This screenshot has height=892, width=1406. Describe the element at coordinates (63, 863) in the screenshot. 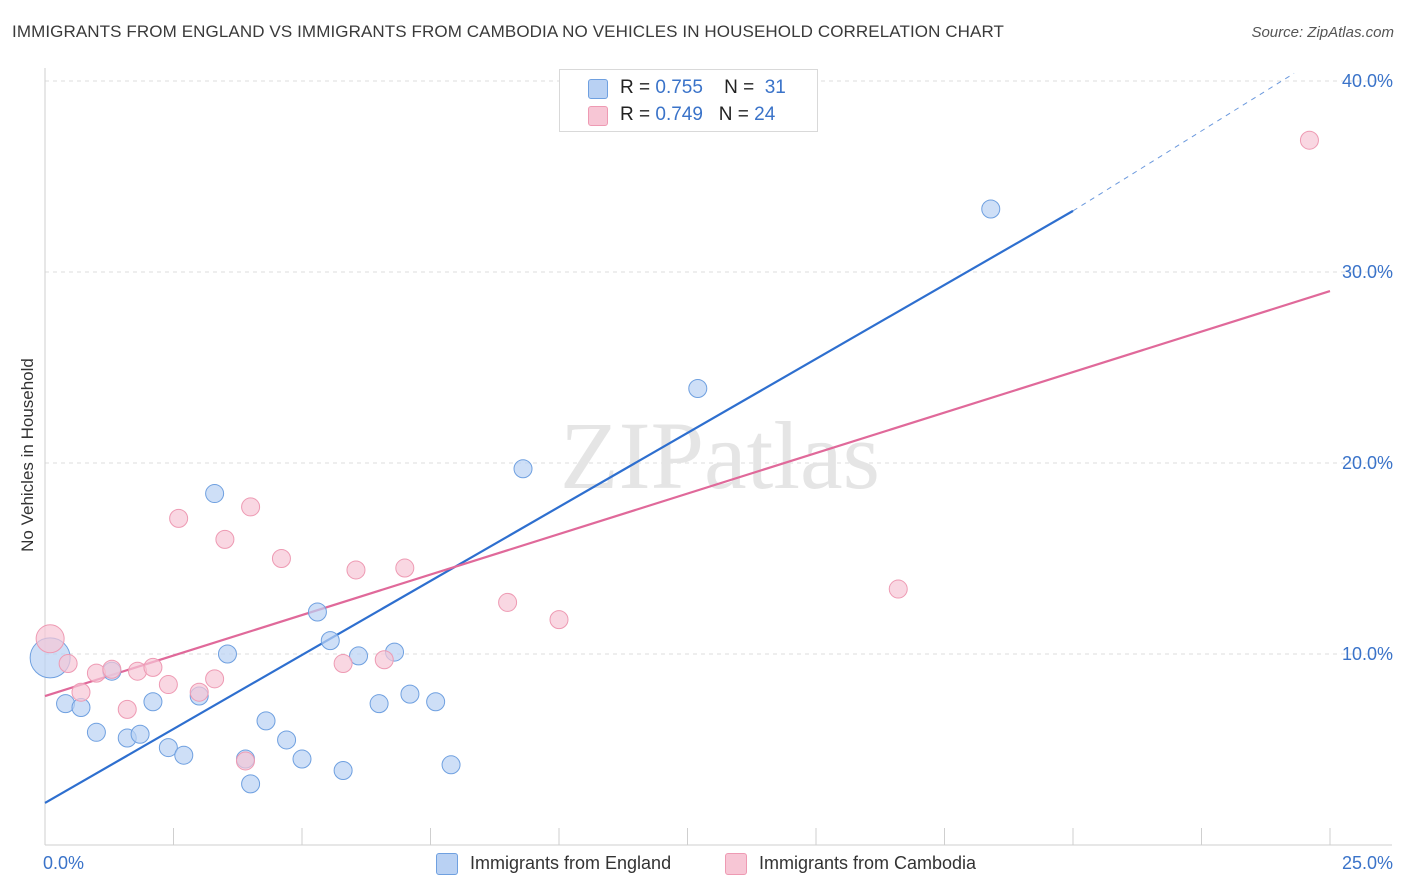

I see `x-tick-label: 0.0%` at that location.